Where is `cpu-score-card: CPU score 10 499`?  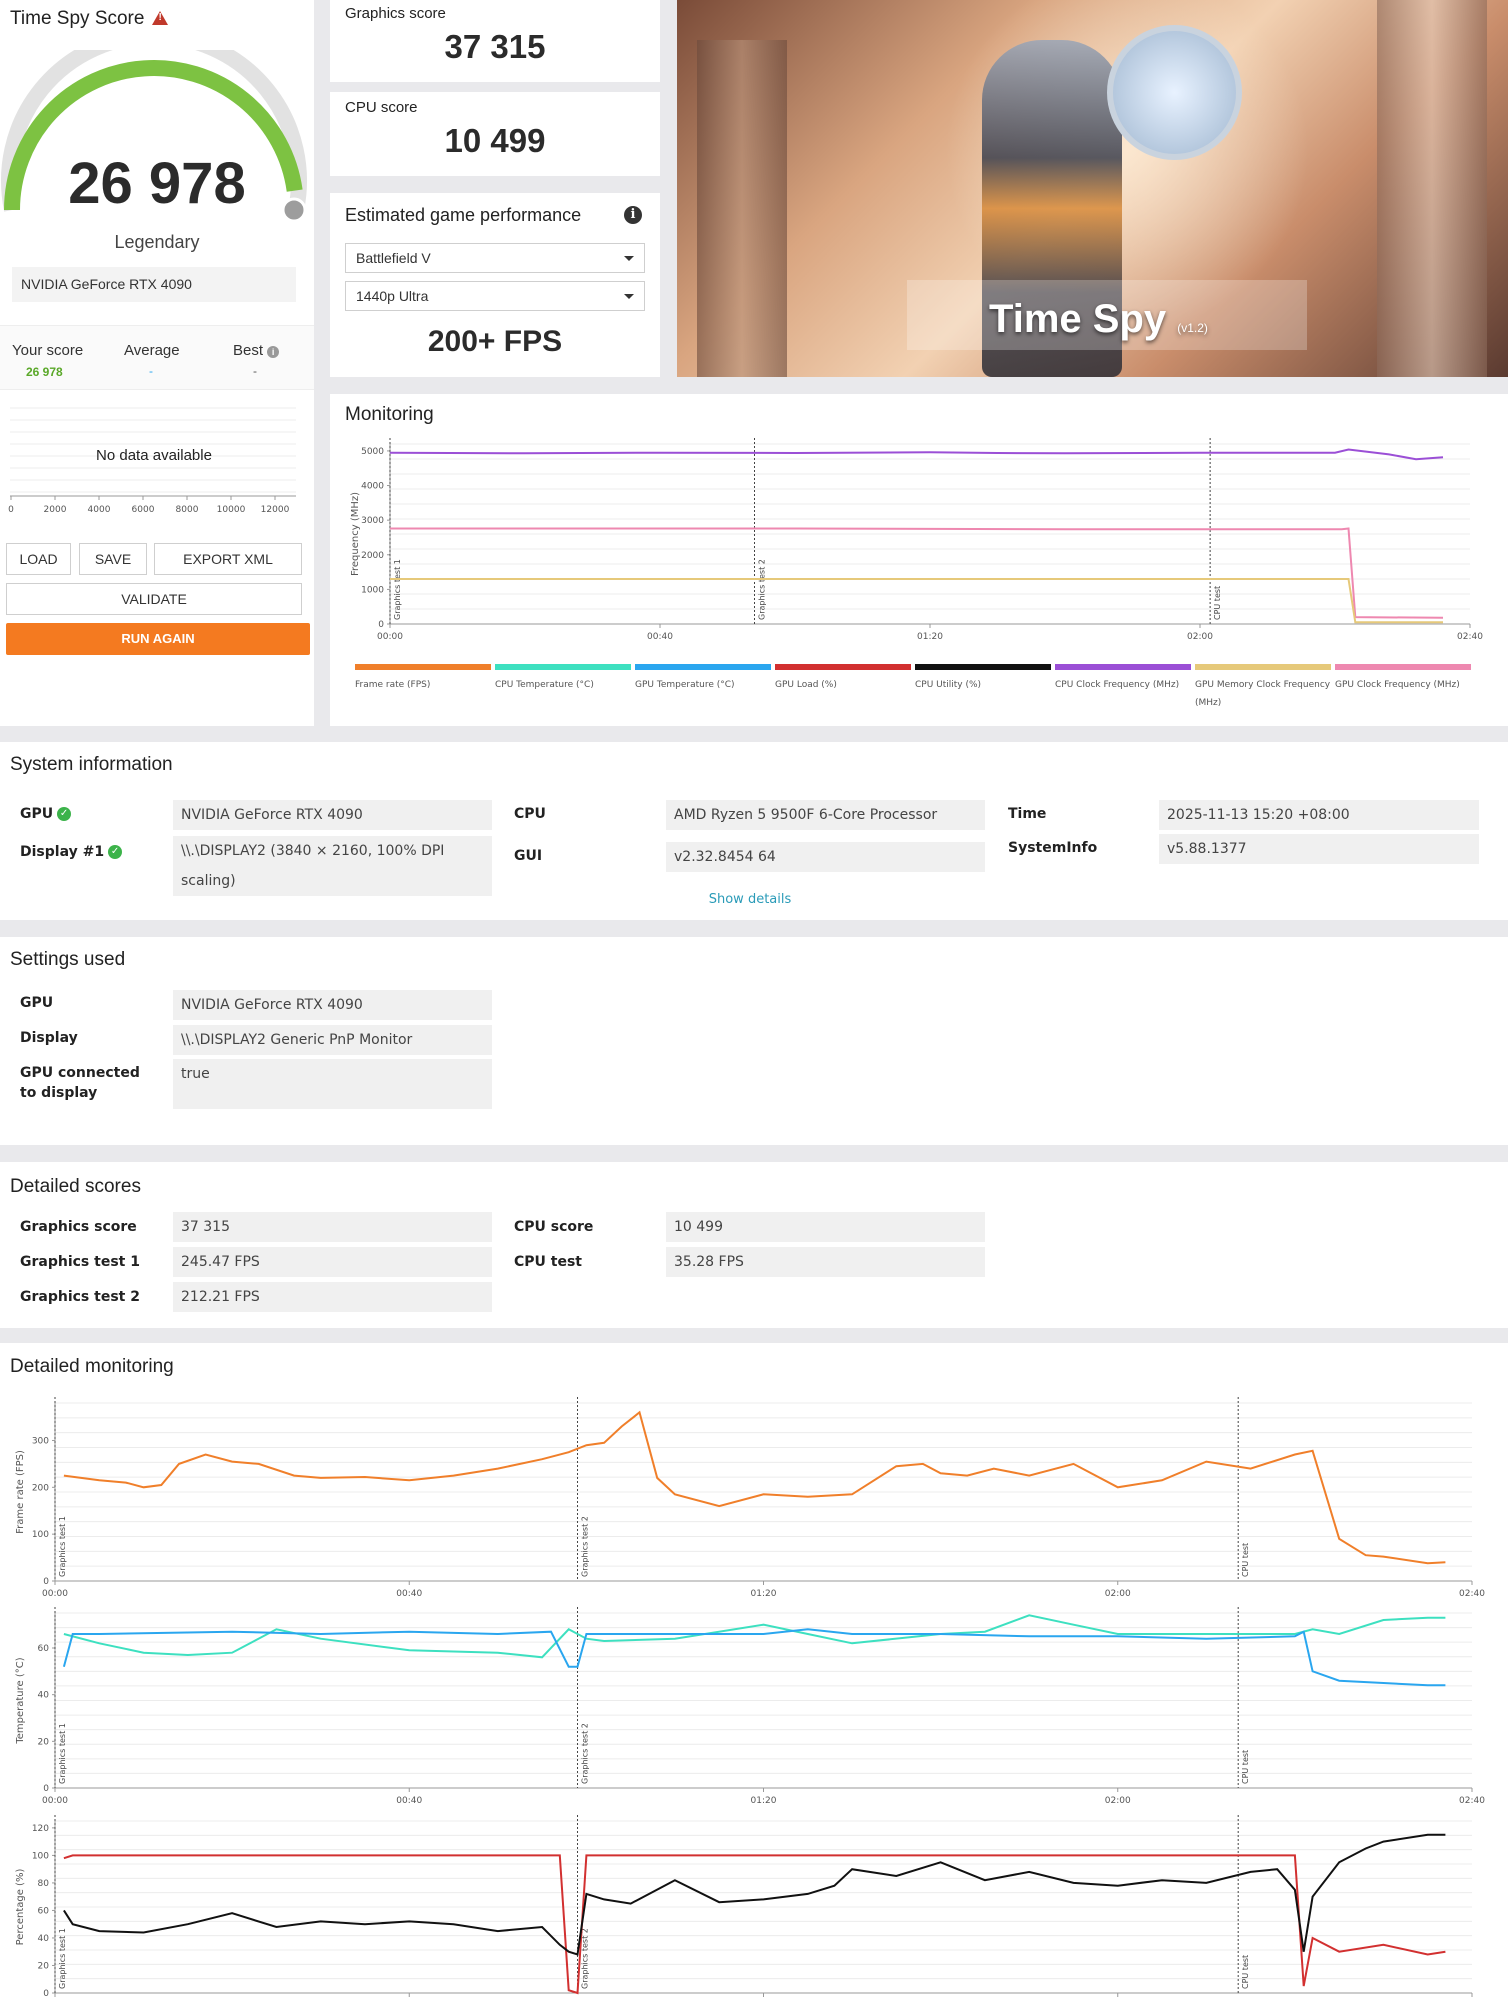 cpu-score-card: CPU score 10 499 is located at coordinates (495, 134).